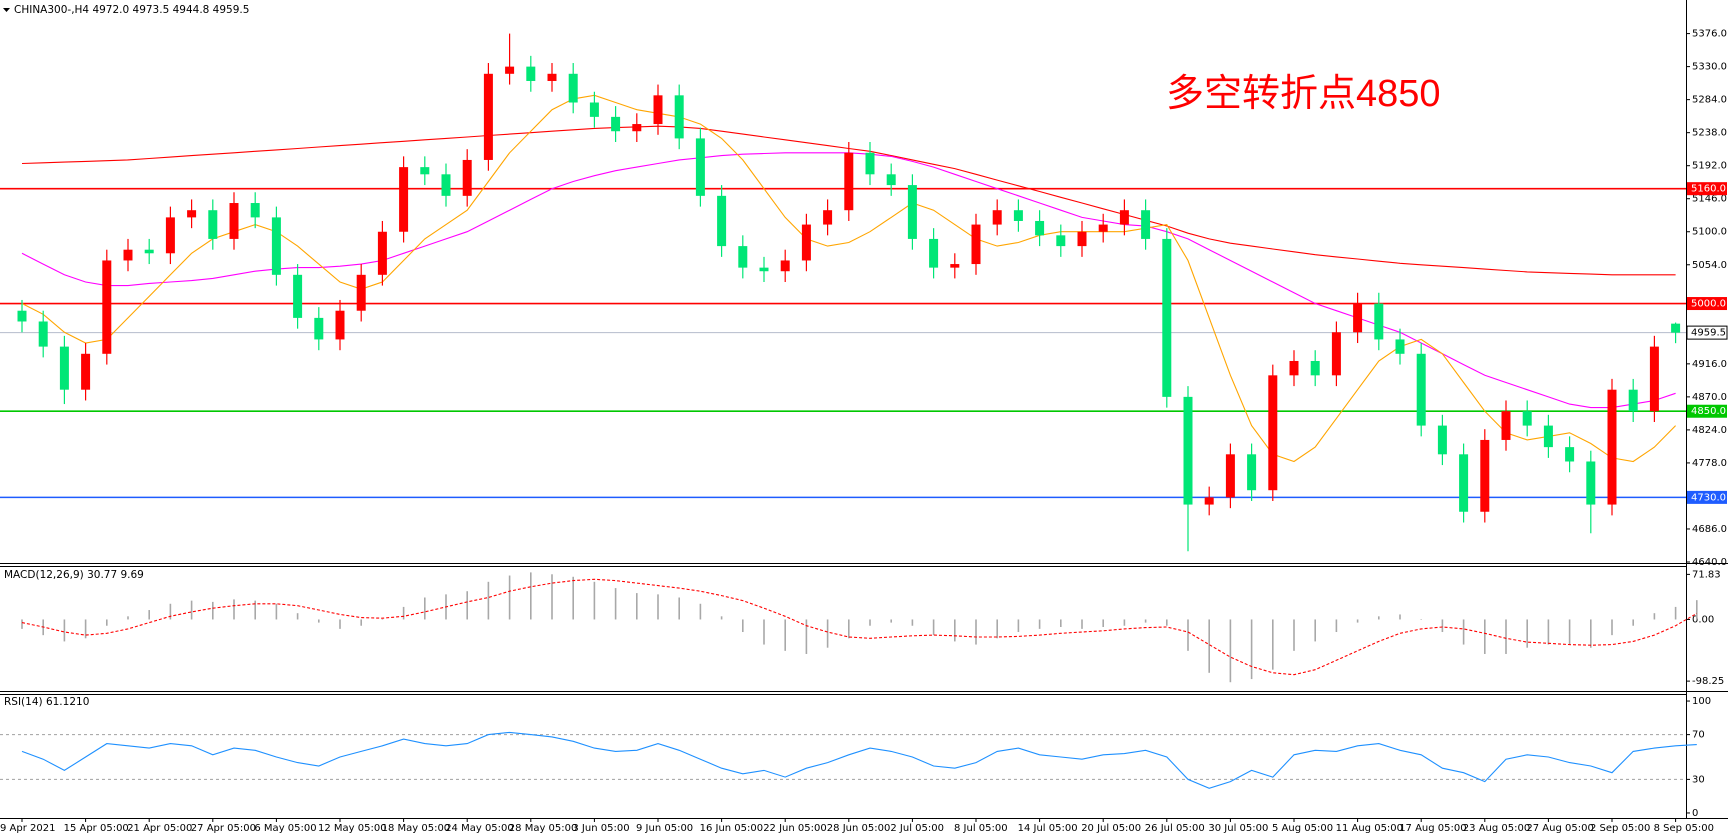 This screenshot has height=837, width=1728. What do you see at coordinates (352, 828) in the screenshot?
I see `x-tick-label: 12 May 05:00` at bounding box center [352, 828].